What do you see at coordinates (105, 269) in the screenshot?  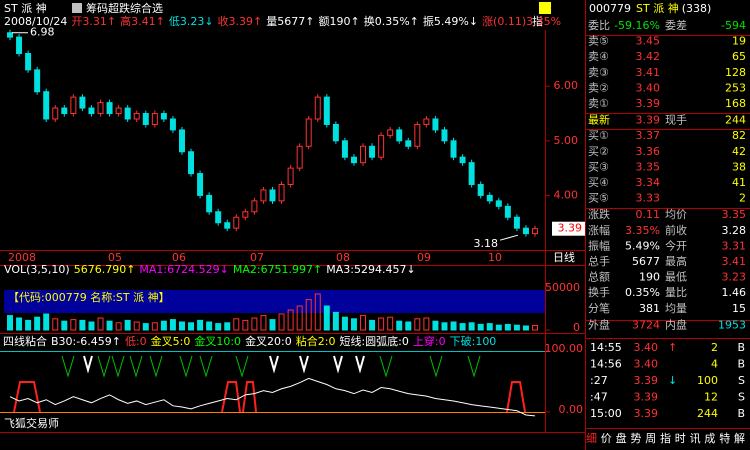 I see `item: 5676.790↑` at bounding box center [105, 269].